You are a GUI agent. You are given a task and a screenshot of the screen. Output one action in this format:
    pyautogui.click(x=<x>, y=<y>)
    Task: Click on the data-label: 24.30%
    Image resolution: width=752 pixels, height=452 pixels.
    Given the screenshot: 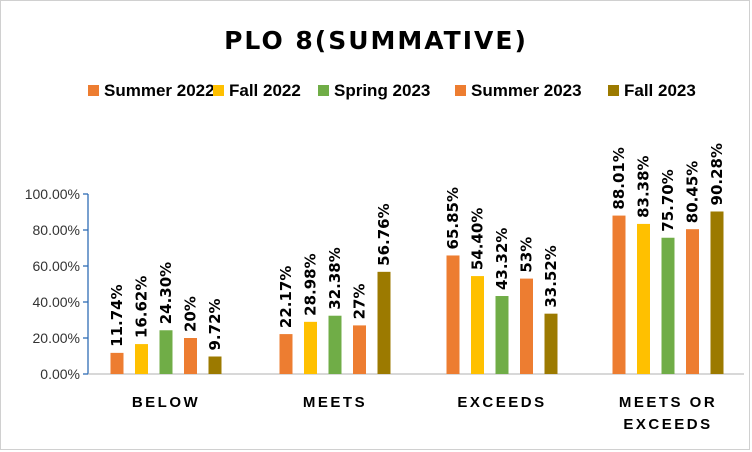 What is the action you would take?
    pyautogui.click(x=166, y=293)
    